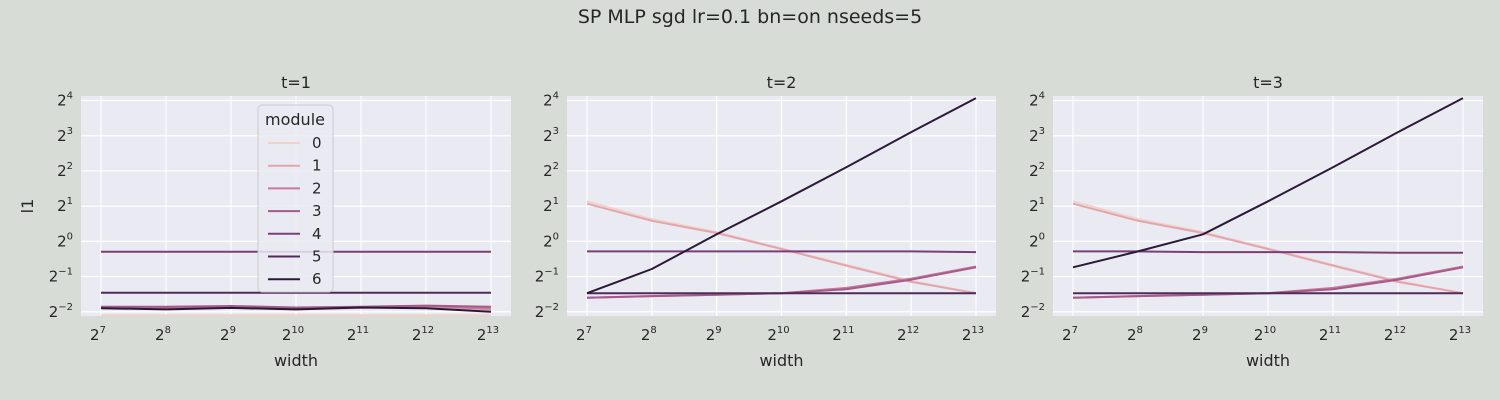 The height and width of the screenshot is (400, 1500). What do you see at coordinates (848, 330) in the screenshot?
I see `x-tick-exponent: 11` at bounding box center [848, 330].